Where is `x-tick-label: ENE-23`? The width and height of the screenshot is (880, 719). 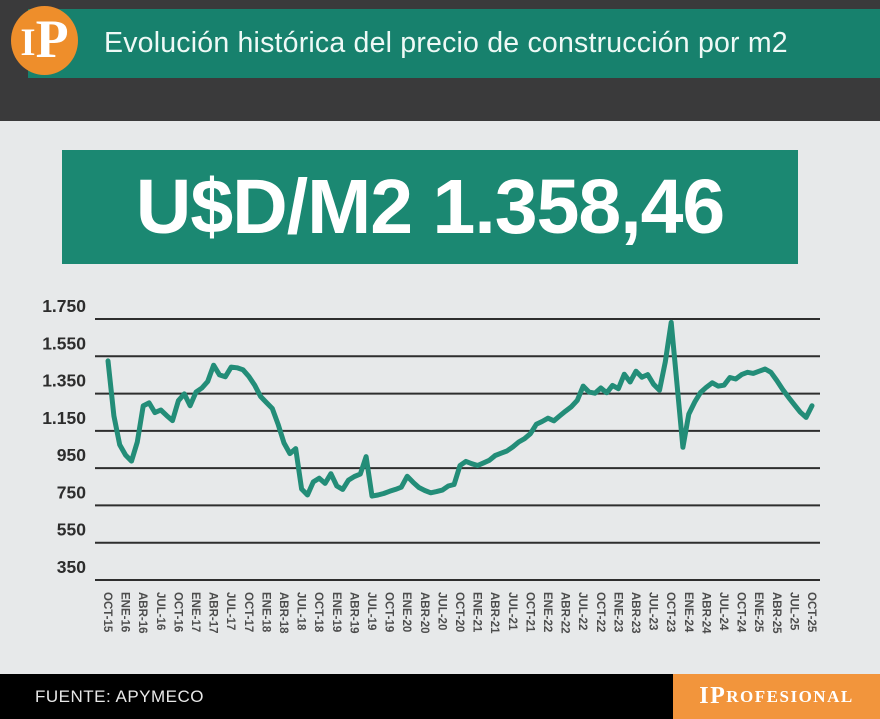
x-tick-label: ENE-23 is located at coordinates (617, 612).